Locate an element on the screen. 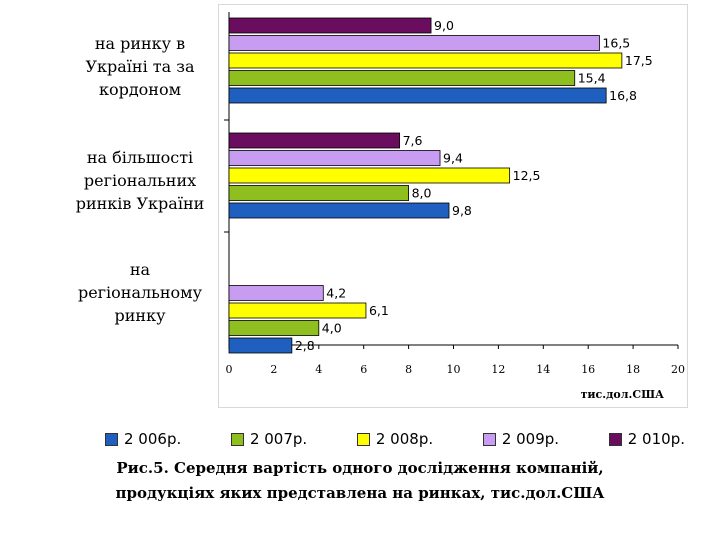  bar-data-label: 17,5 is located at coordinates (639, 60).